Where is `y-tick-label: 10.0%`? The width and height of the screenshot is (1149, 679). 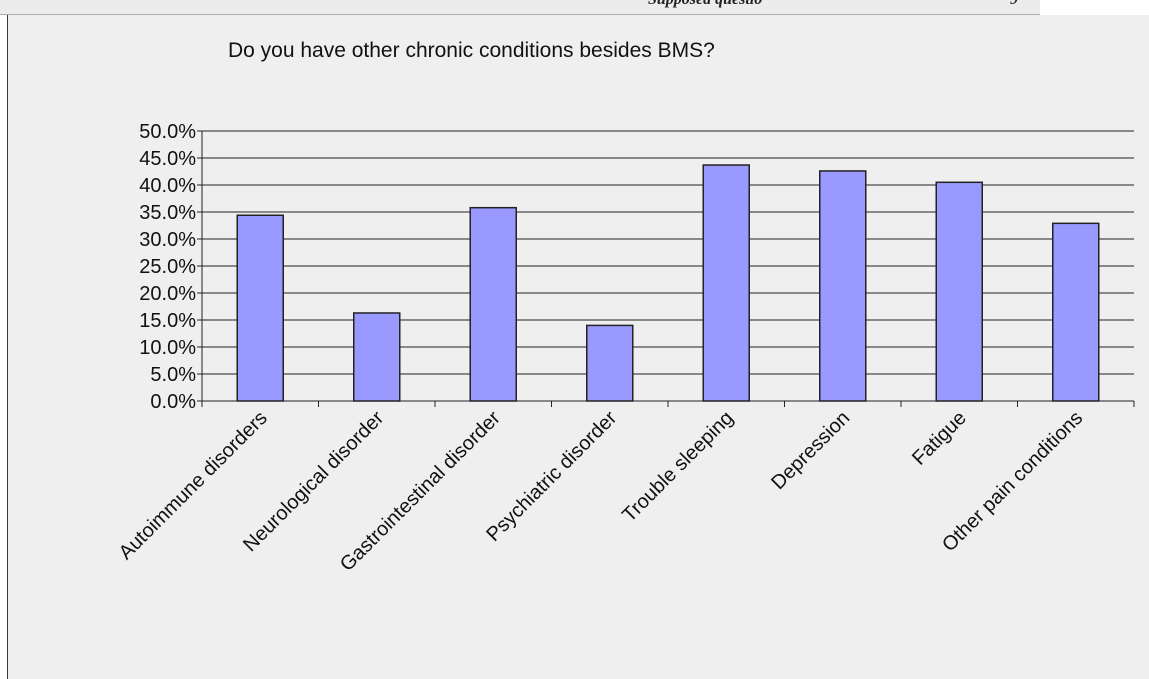
y-tick-label: 10.0% is located at coordinates (167, 348).